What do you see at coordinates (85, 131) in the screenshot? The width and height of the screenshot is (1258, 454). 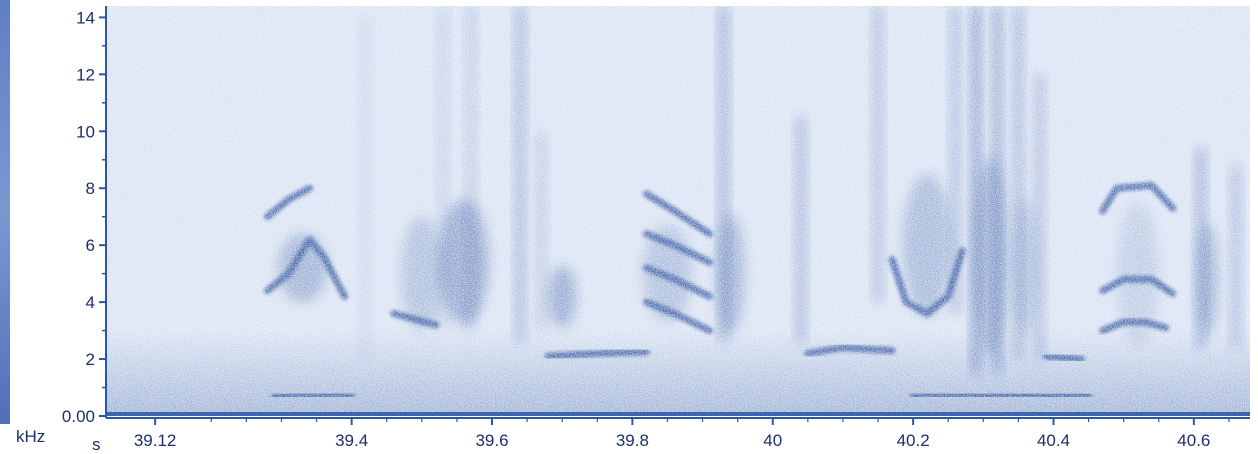 I see `y-tick-label: 10` at bounding box center [85, 131].